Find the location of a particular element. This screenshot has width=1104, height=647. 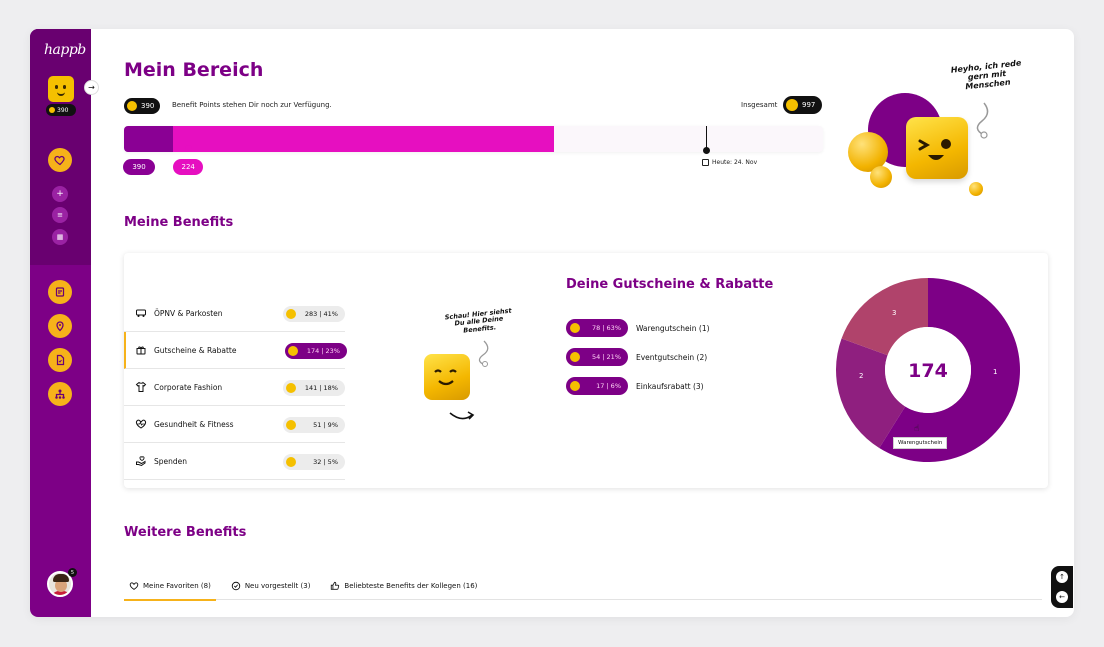

category-value-pill: 174 | 23% is located at coordinates (316, 351).